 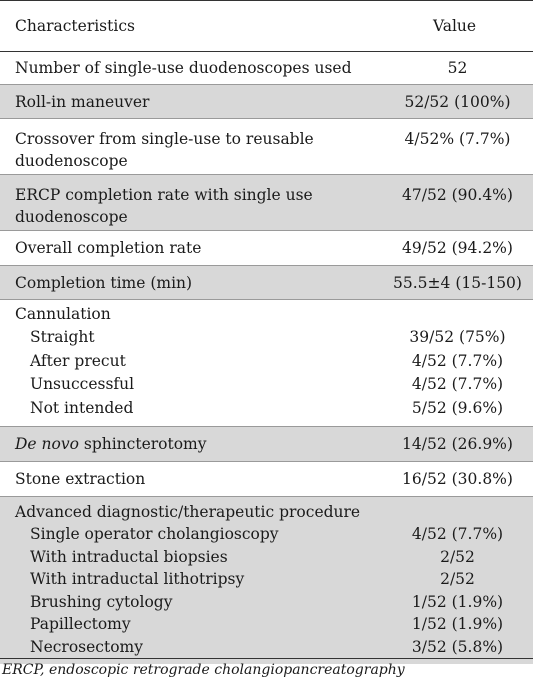 What do you see at coordinates (142, 444) in the screenshot?
I see `row-label-rest: sphincterotomy` at bounding box center [142, 444].